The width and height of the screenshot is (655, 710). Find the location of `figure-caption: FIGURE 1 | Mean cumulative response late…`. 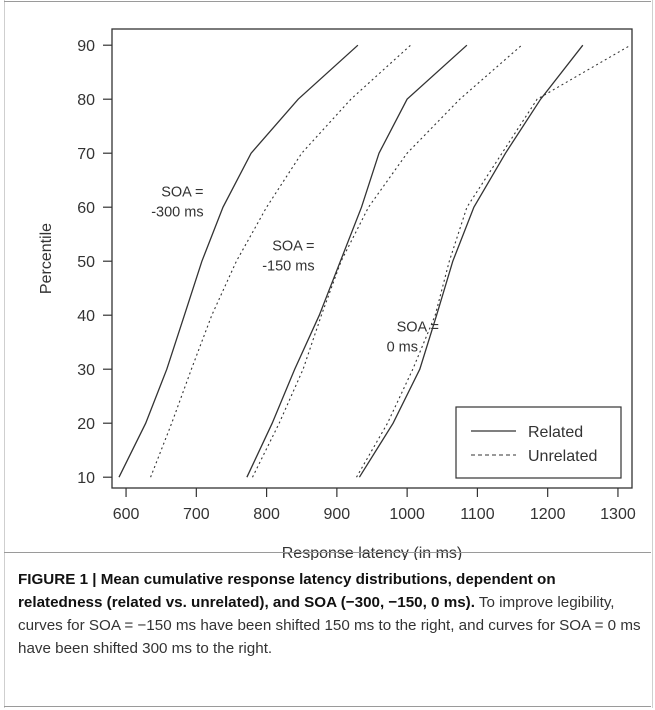

figure-caption: FIGURE 1 | Mean cumulative response late… is located at coordinates (330, 614).